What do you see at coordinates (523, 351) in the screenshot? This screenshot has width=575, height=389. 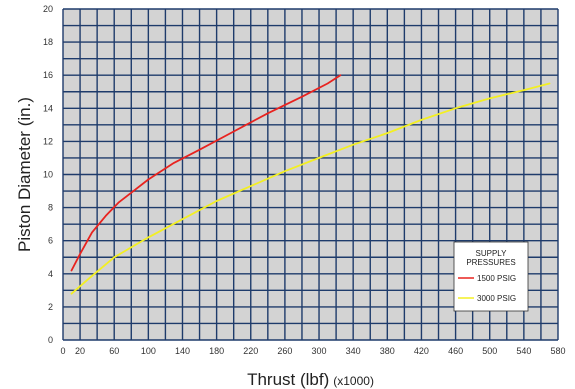 I see `x-tick-label: 540` at bounding box center [523, 351].